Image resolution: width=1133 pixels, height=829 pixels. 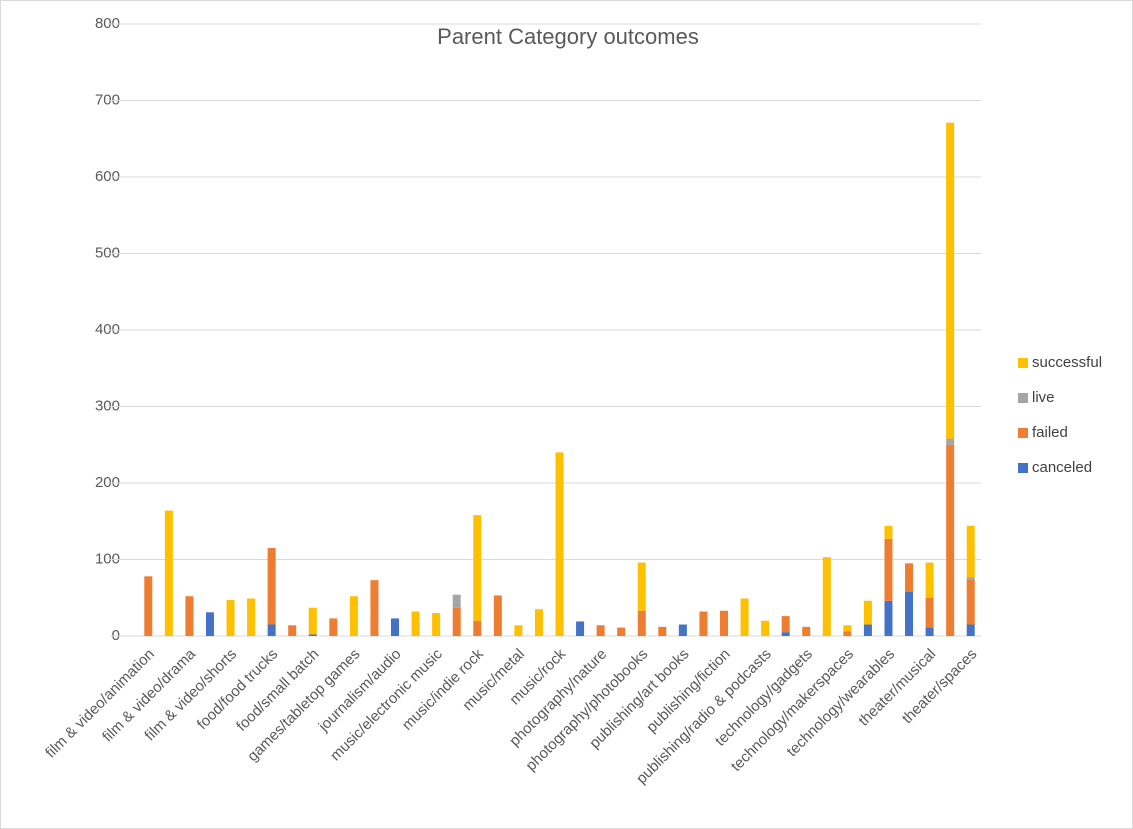 I want to click on y-tick-label: 600, so click(x=107, y=176).